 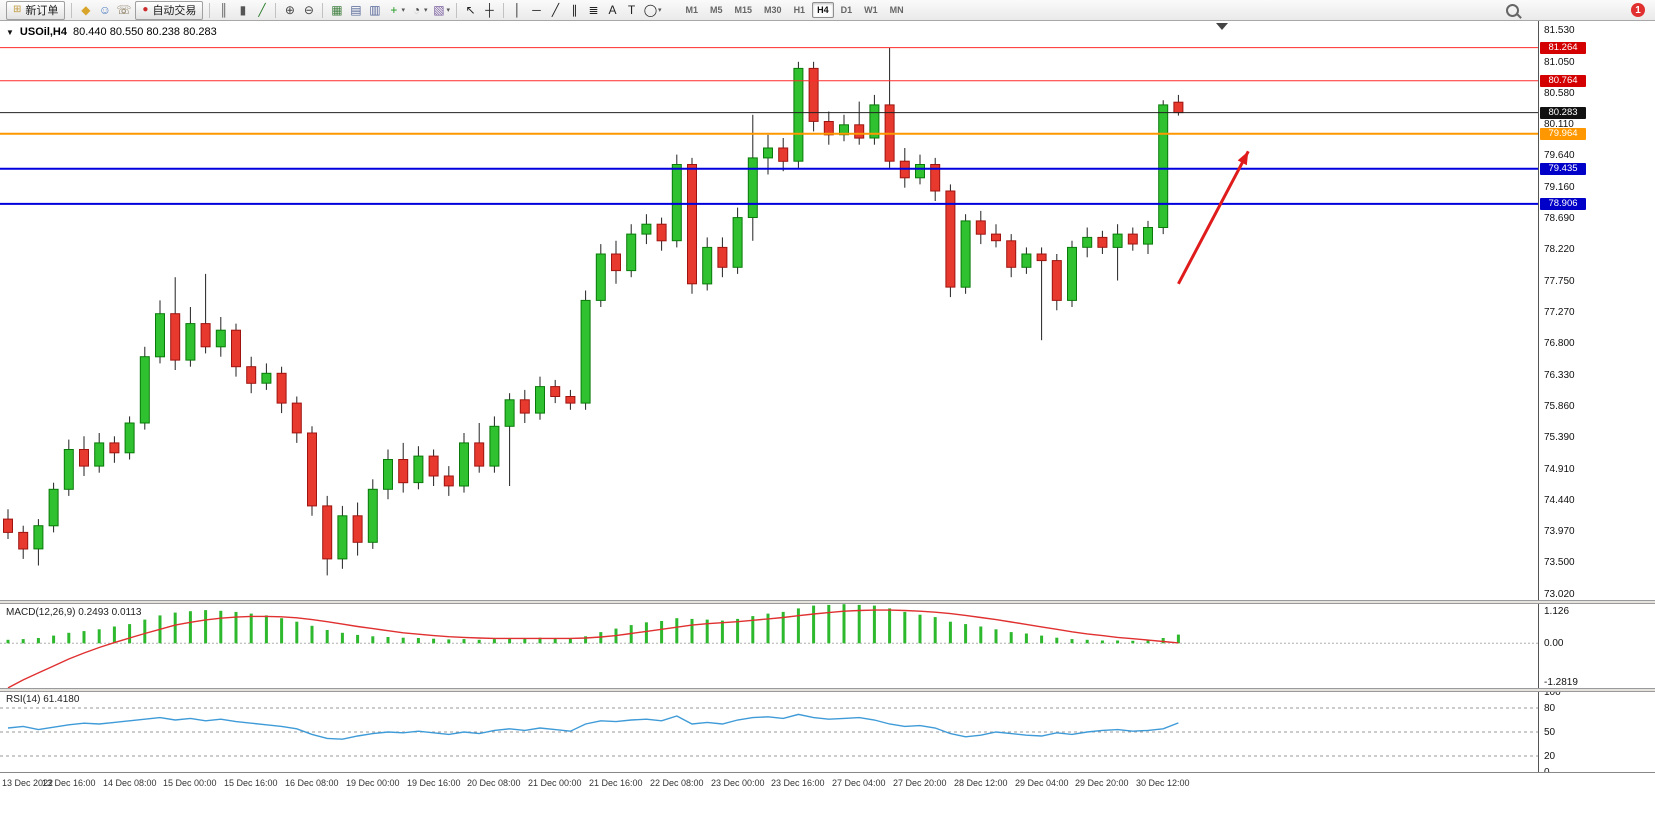 What do you see at coordinates (489, 10) in the screenshot?
I see `crosshair-icon: ┼` at bounding box center [489, 10].